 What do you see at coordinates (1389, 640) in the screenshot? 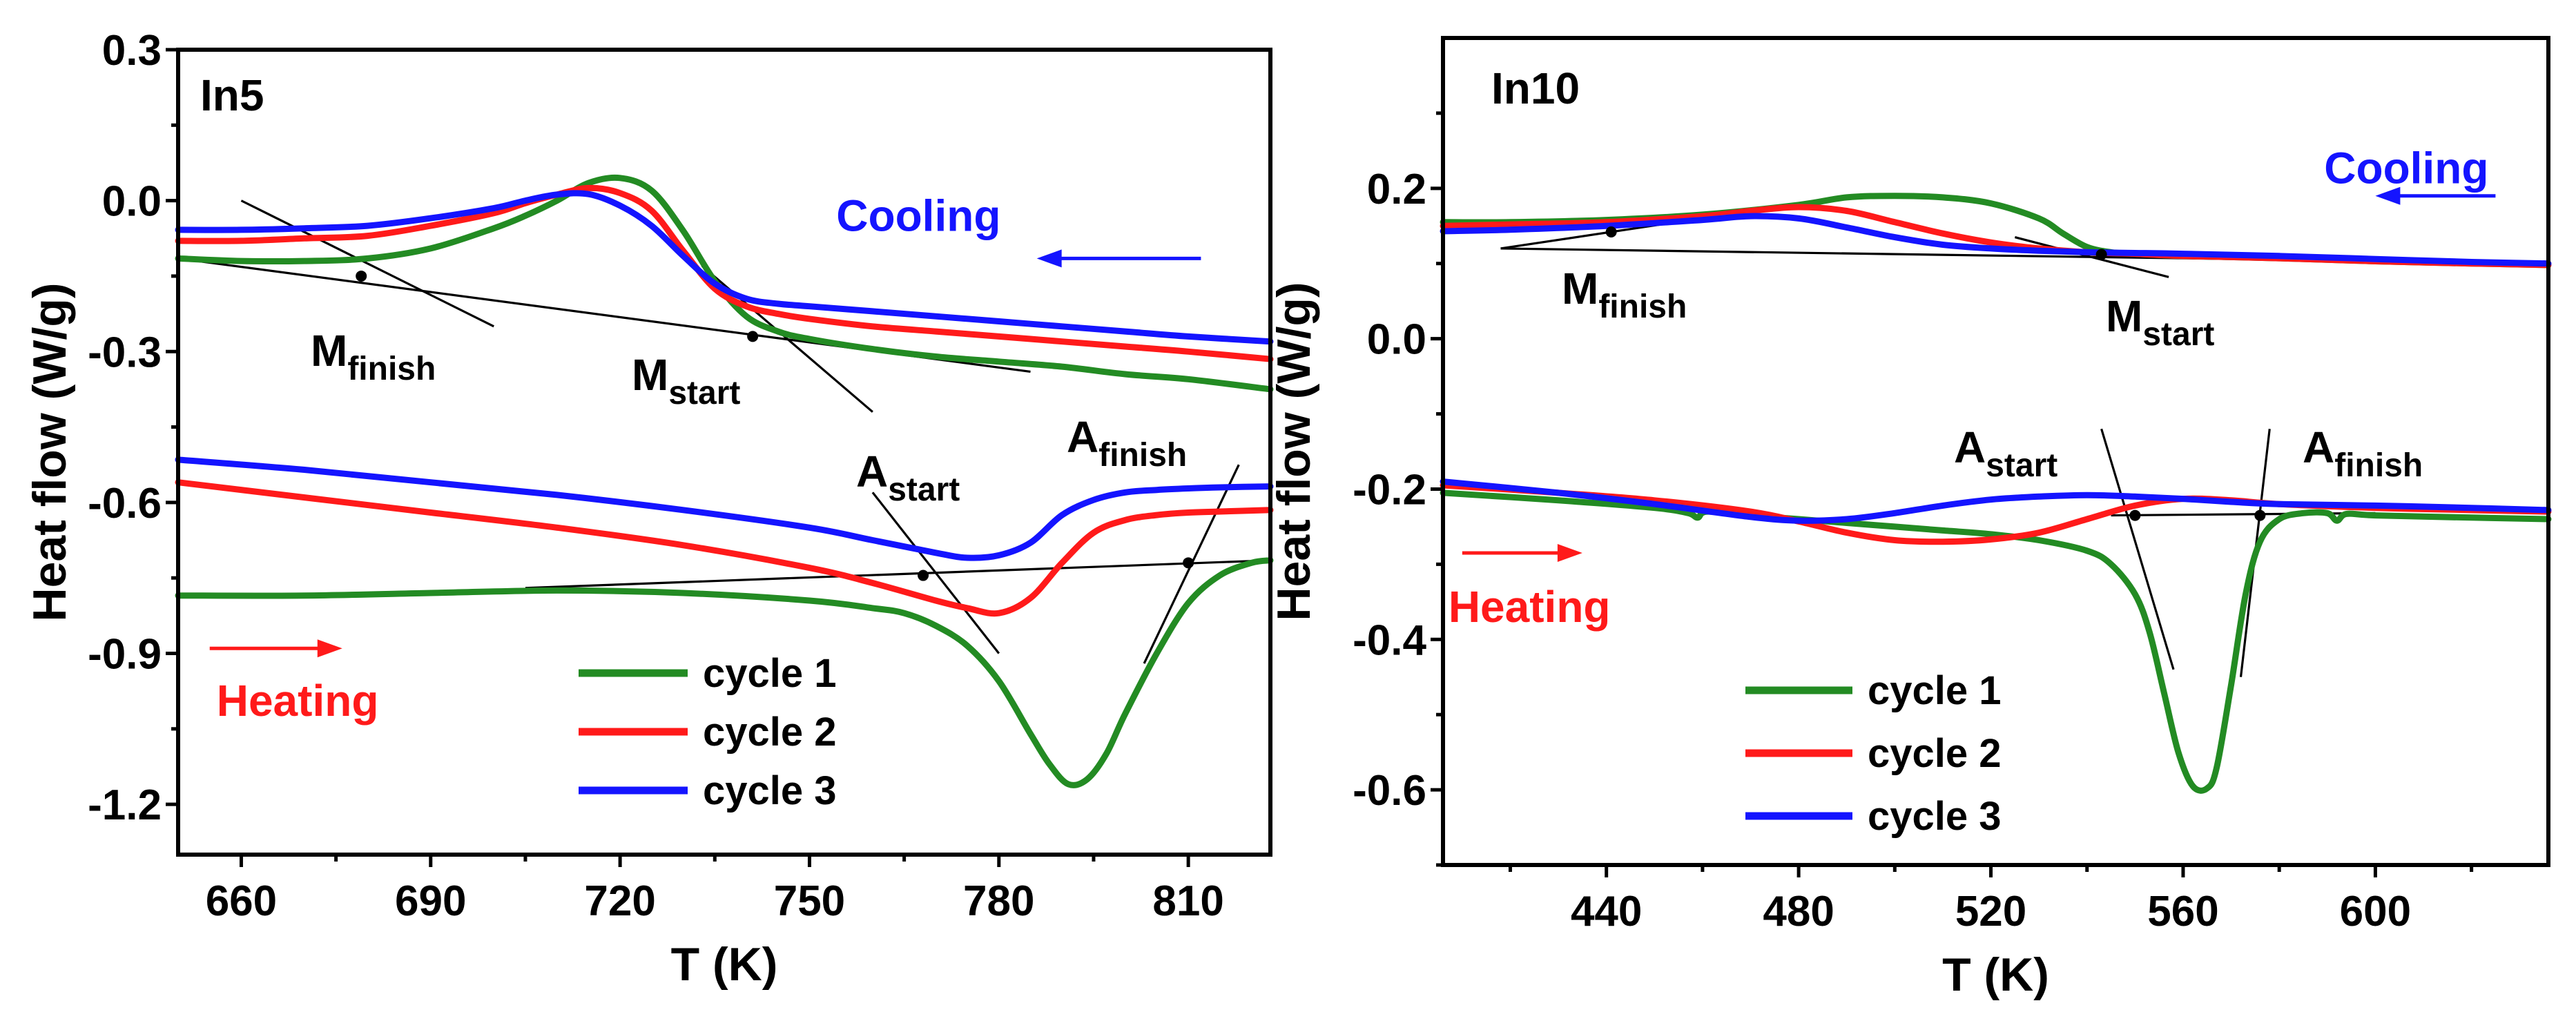
I see `y-tick-label: -0.4` at bounding box center [1389, 640].